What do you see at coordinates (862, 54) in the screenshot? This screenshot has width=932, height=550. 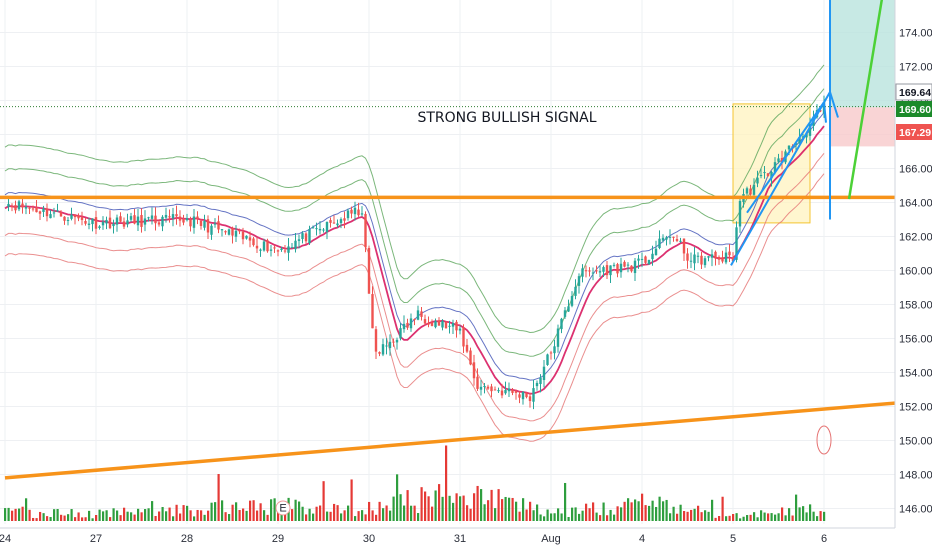 I see `target-zone` at bounding box center [862, 54].